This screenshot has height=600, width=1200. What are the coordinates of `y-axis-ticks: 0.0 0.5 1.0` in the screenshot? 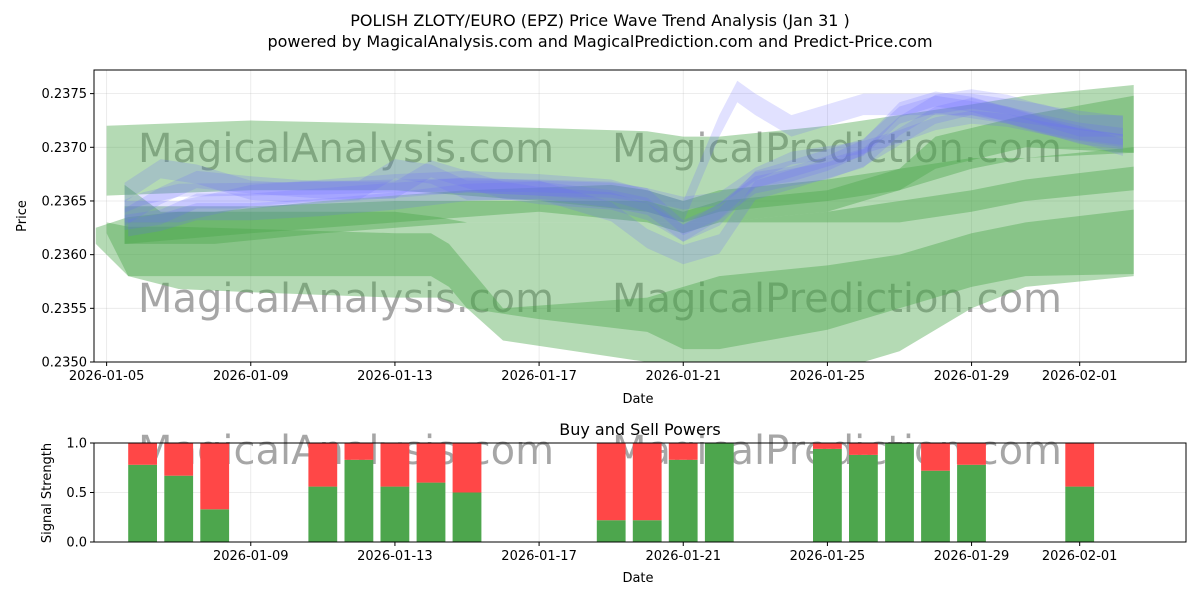 It's located at (80, 494).